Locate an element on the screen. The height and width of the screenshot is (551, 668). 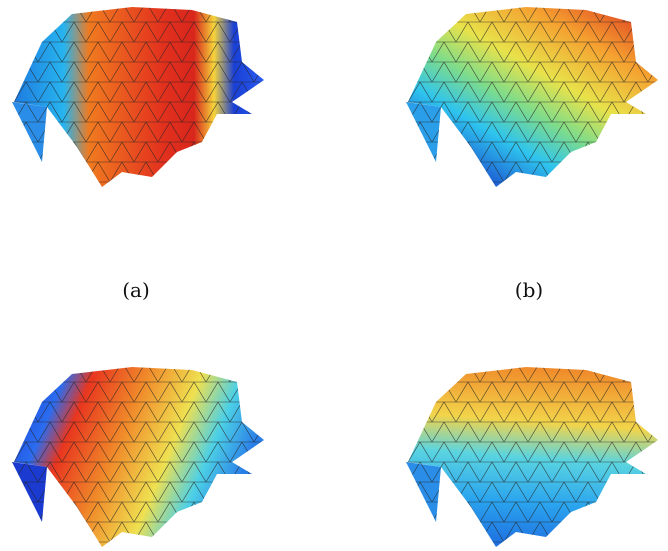
panel-label: (b) is located at coordinates (529, 290).